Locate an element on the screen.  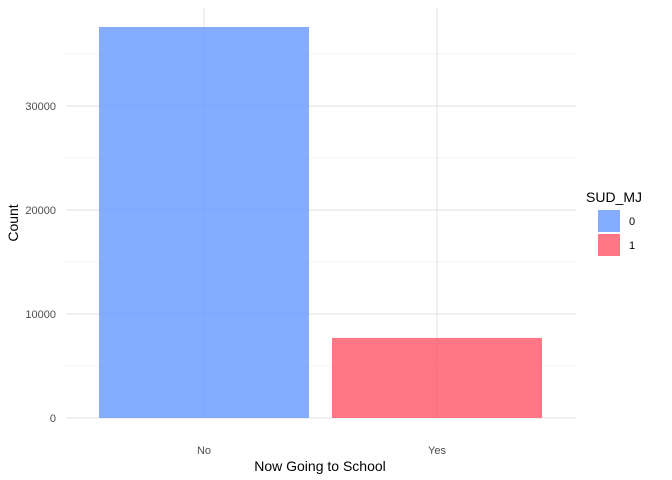
legend: SUD_MJ 01 is located at coordinates (614, 222).